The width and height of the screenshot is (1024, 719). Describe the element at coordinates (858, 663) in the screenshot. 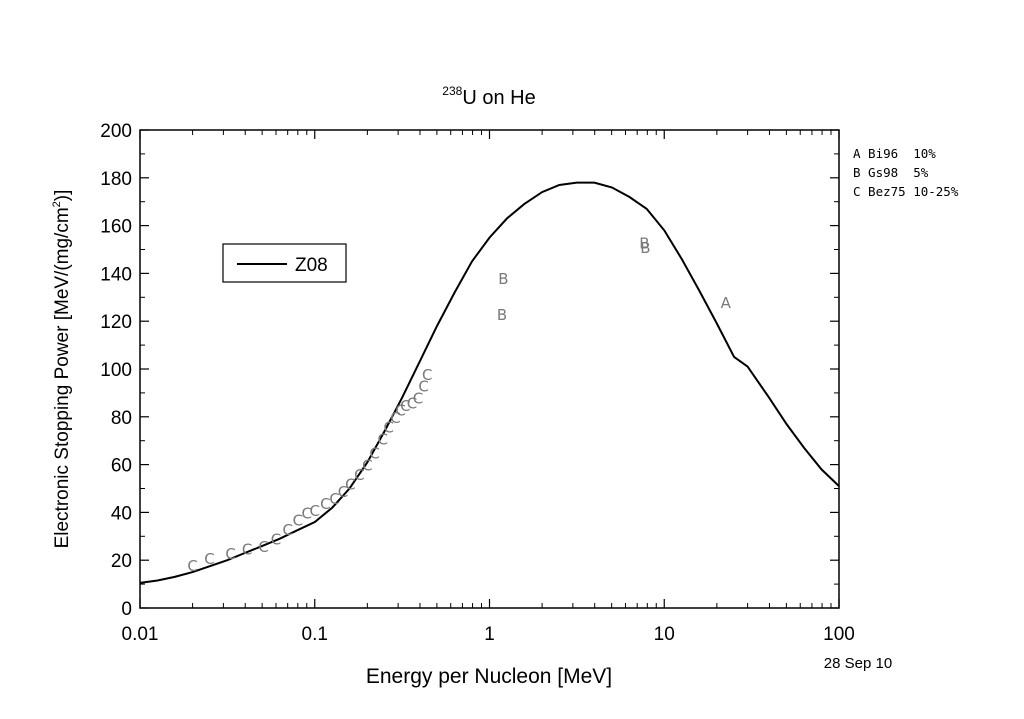

I see `date-stamp: 28 Sep 10` at that location.